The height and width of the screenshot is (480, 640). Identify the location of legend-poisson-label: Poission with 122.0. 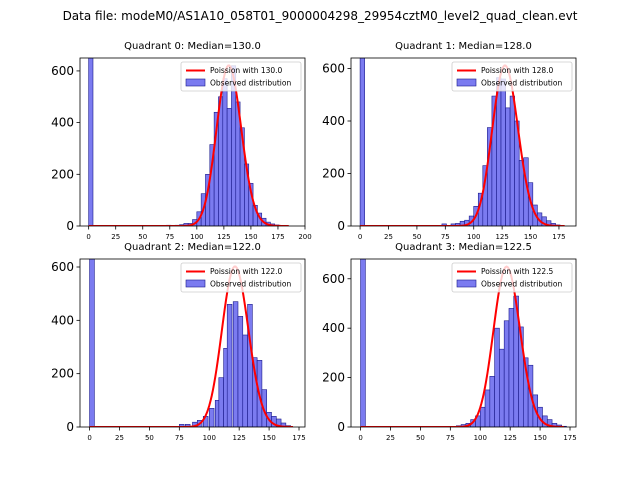
(246, 271).